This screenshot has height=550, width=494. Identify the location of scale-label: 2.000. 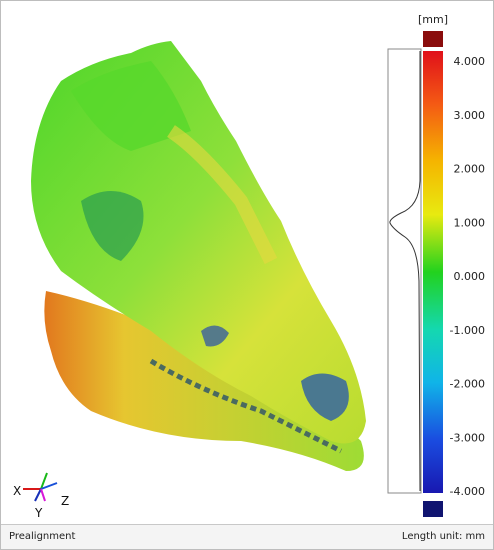
(470, 169).